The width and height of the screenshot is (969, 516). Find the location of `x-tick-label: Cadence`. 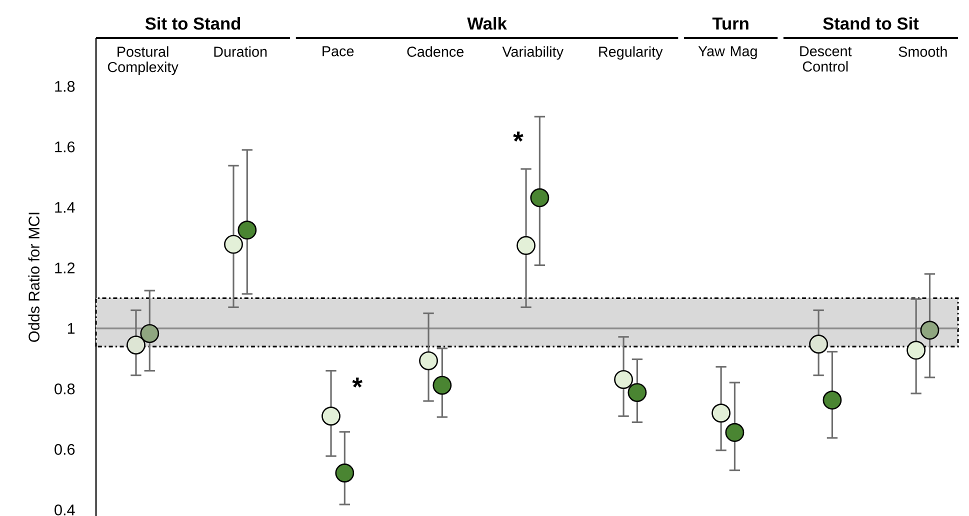

x-tick-label: Cadence is located at coordinates (435, 51).